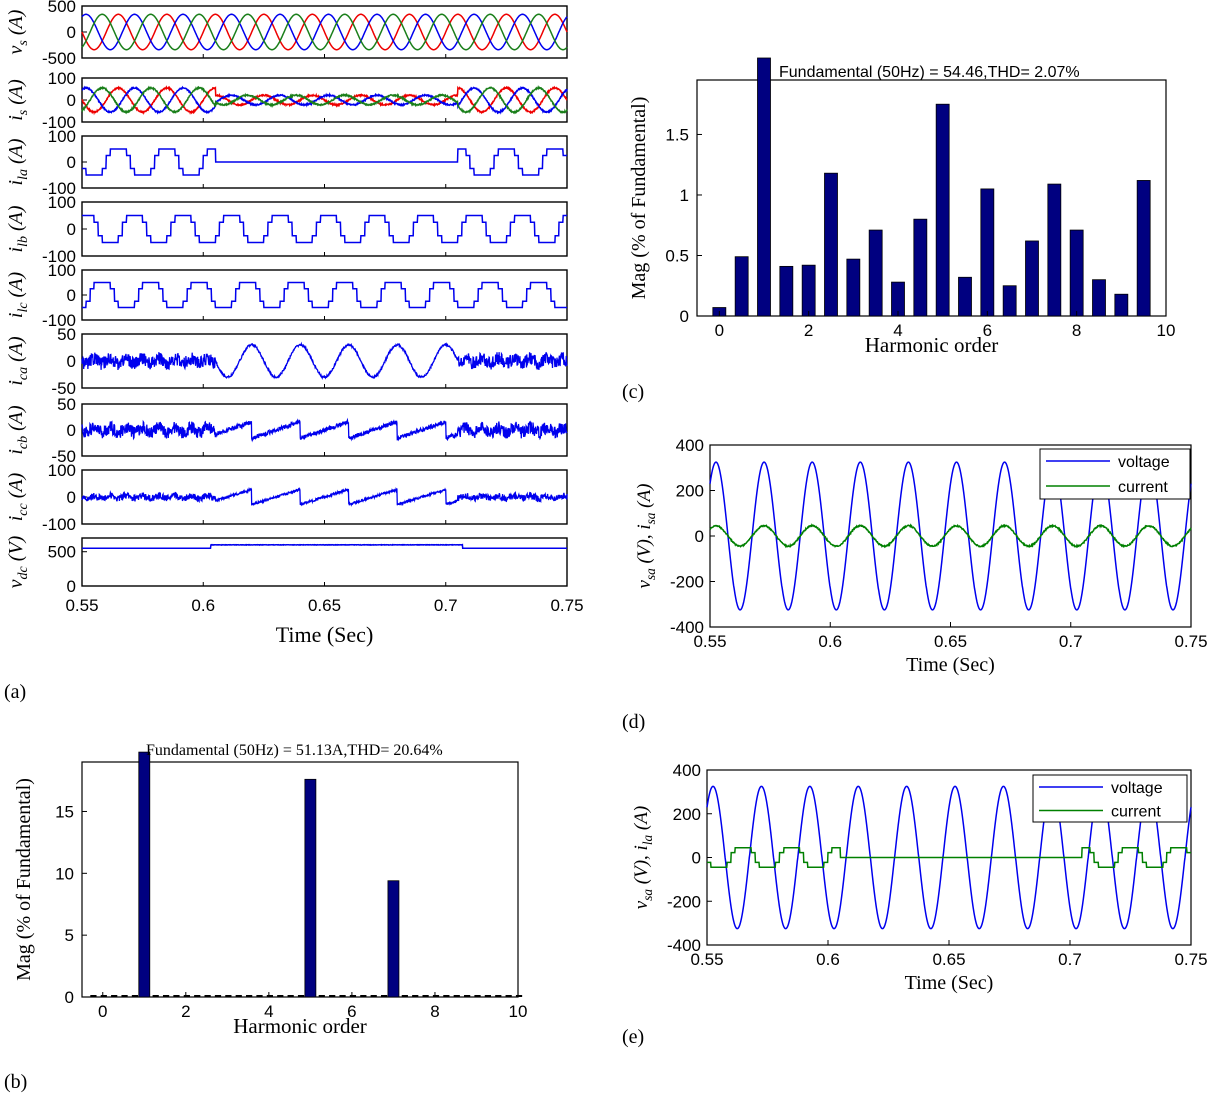 This screenshot has width=1212, height=1095. What do you see at coordinates (18, 100) in the screenshot?
I see `y-axis-label: is (A)` at bounding box center [18, 100].